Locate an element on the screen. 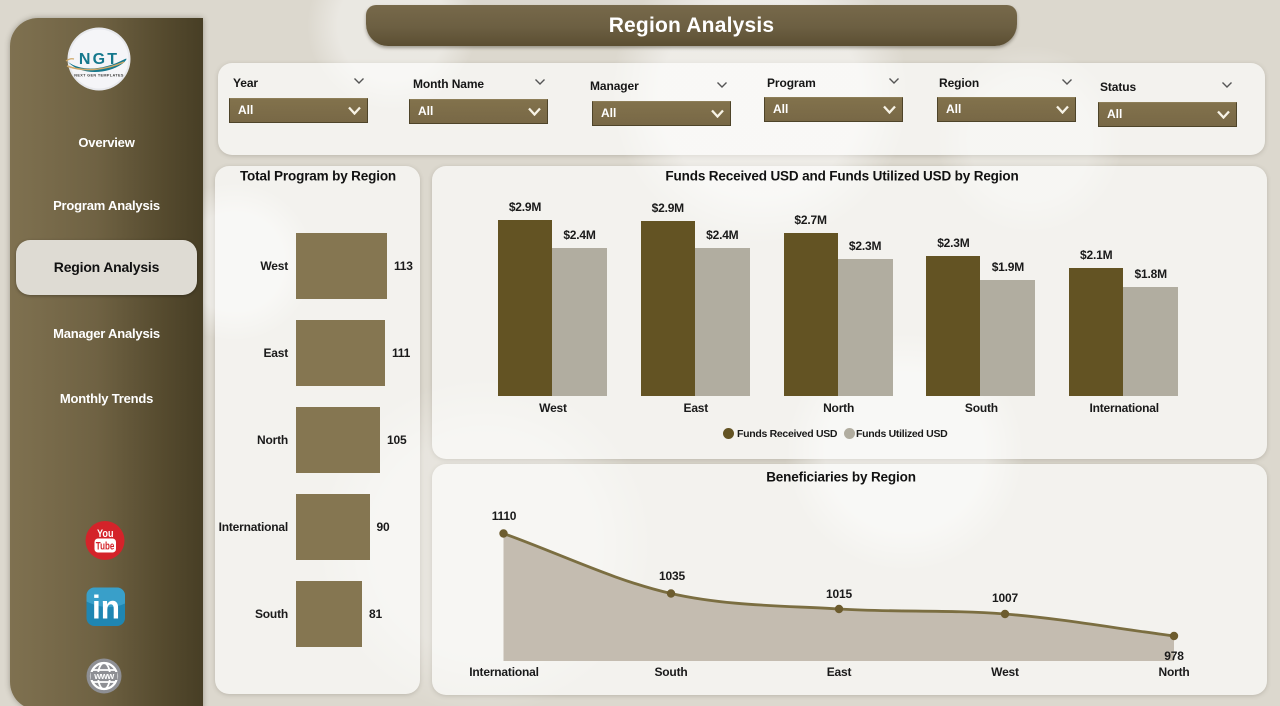  svg-text: You is located at coordinates (105, 534).